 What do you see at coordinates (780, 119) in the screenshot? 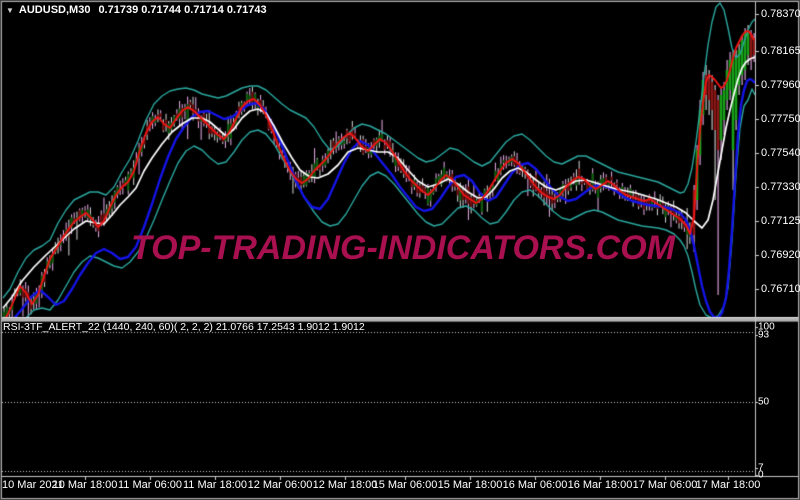
I see `price-axis-label: 0.77750` at bounding box center [780, 119].